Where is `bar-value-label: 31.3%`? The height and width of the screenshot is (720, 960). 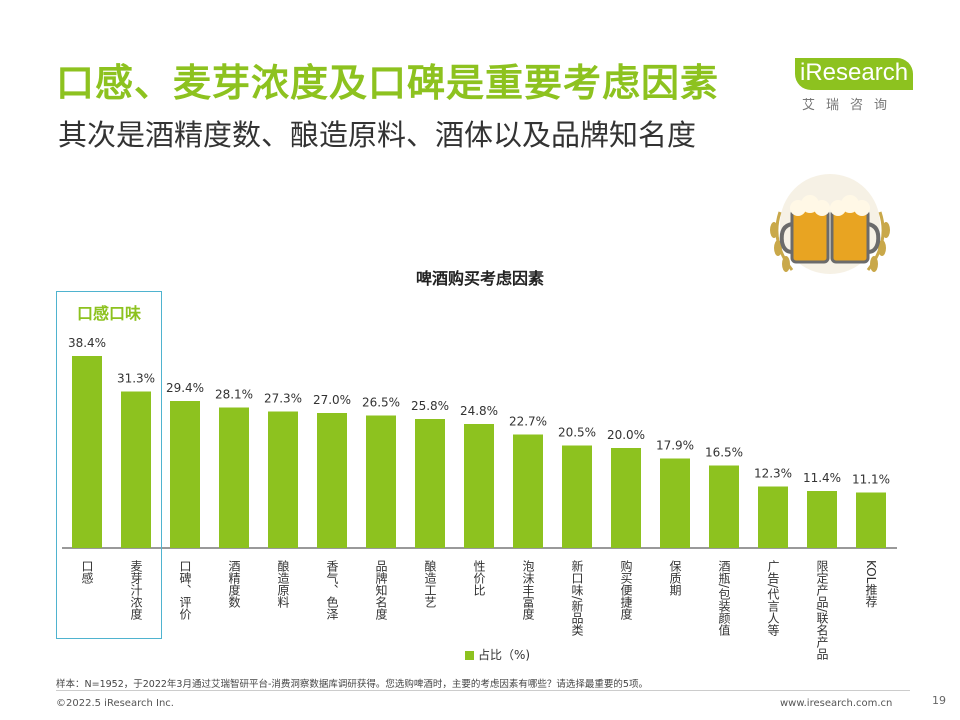
bar-value-label: 31.3% is located at coordinates (136, 379).